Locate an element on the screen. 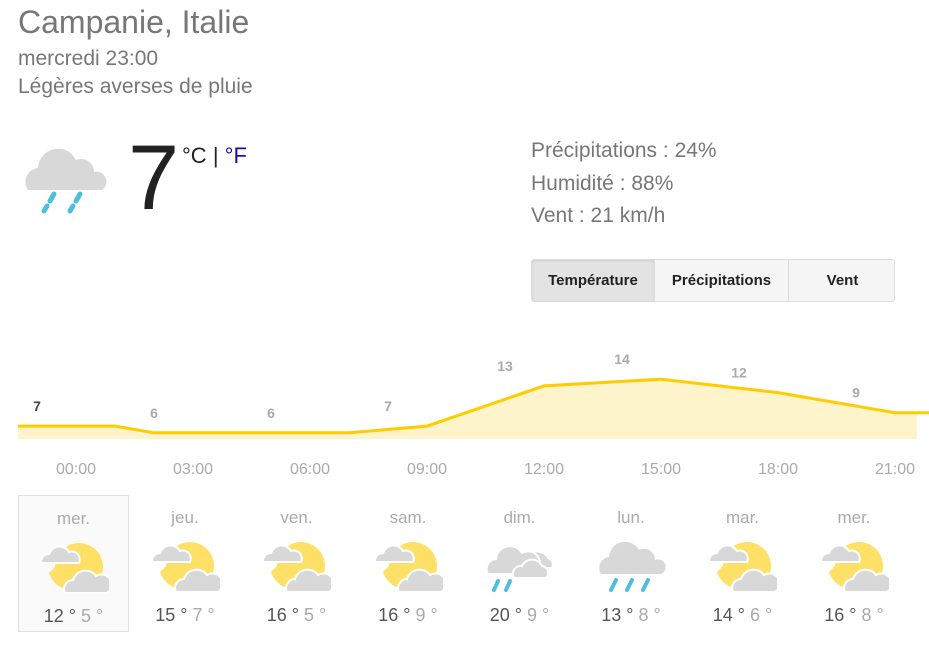  tab-wind: Vent is located at coordinates (841, 280).